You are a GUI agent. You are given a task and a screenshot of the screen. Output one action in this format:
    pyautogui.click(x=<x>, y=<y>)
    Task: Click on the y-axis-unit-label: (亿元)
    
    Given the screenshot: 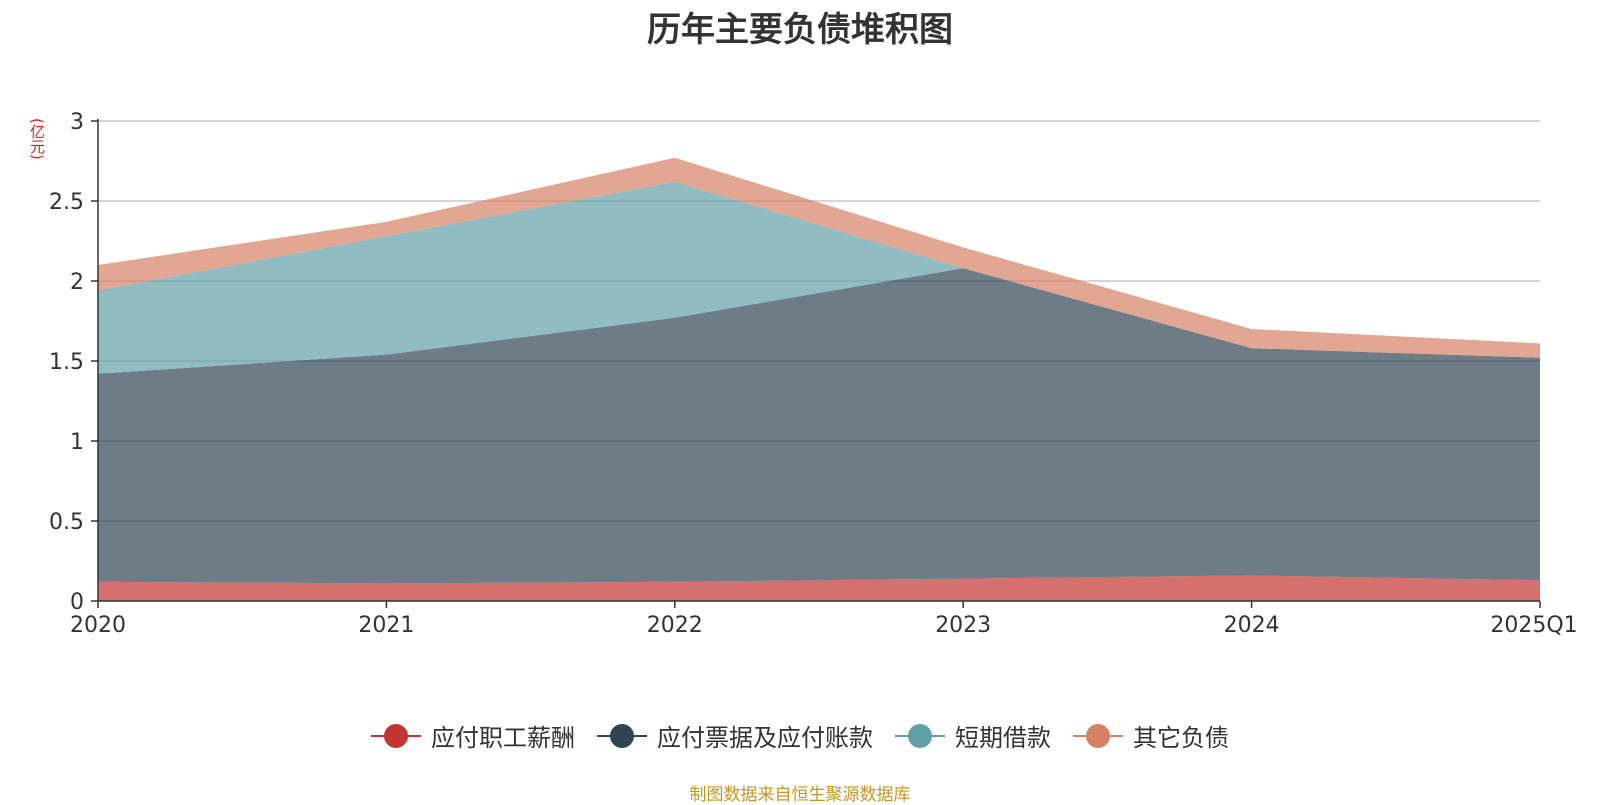 What is the action you would take?
    pyautogui.click(x=37, y=139)
    